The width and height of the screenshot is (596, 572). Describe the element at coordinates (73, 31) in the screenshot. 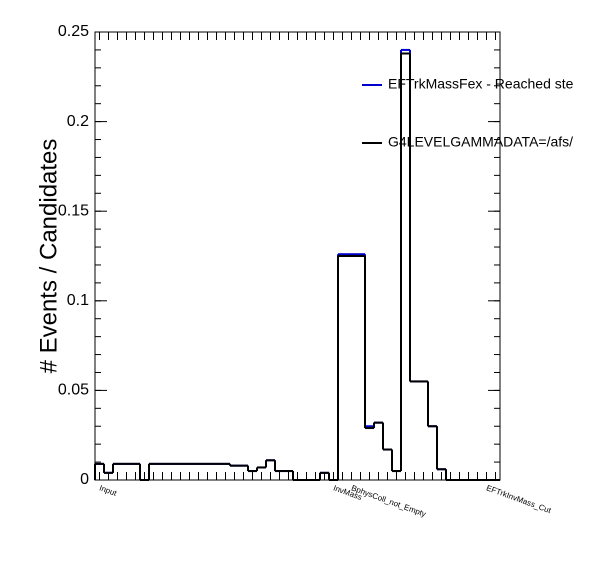

I see `y-tick-label: 0.25` at that location.